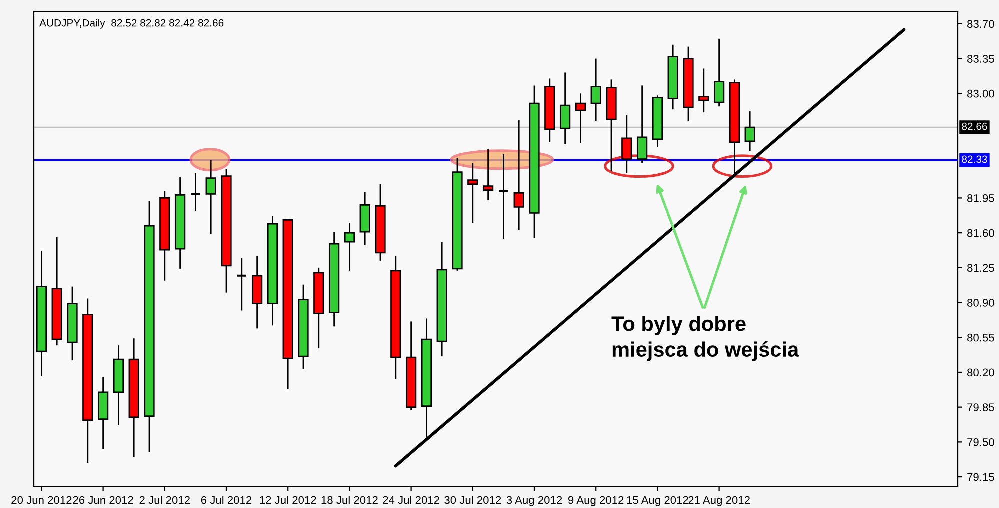  I want to click on y-tick-label: 83.70, so click(981, 24).